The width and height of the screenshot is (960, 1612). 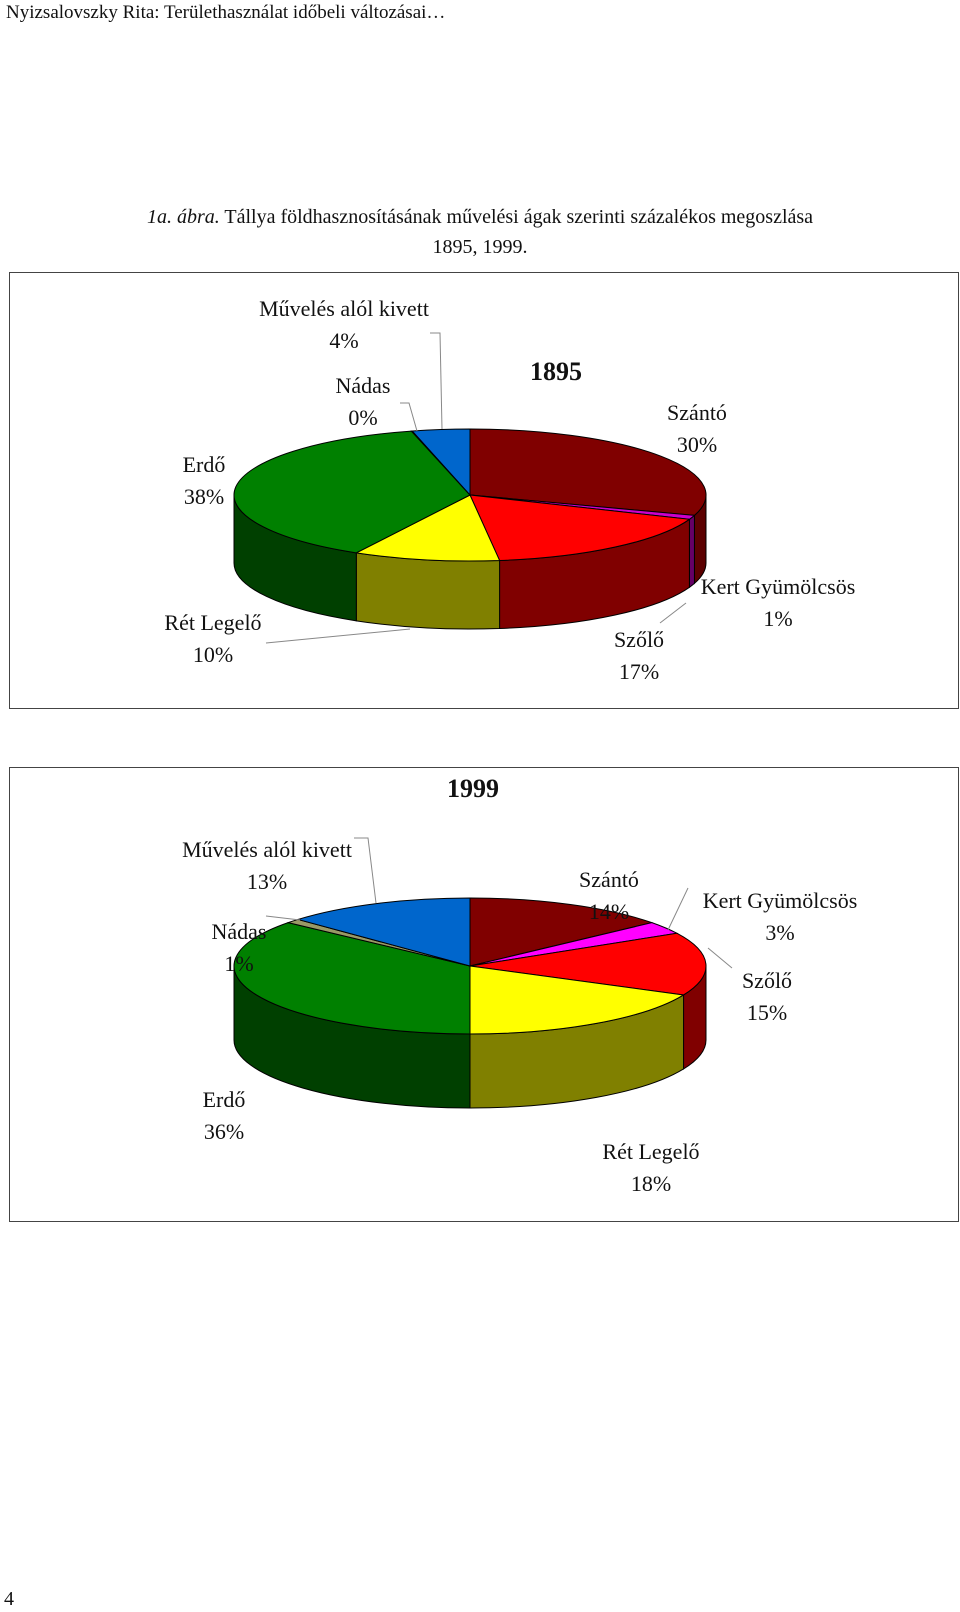 I want to click on chart-title-1895: 1895, so click(x=556, y=371).